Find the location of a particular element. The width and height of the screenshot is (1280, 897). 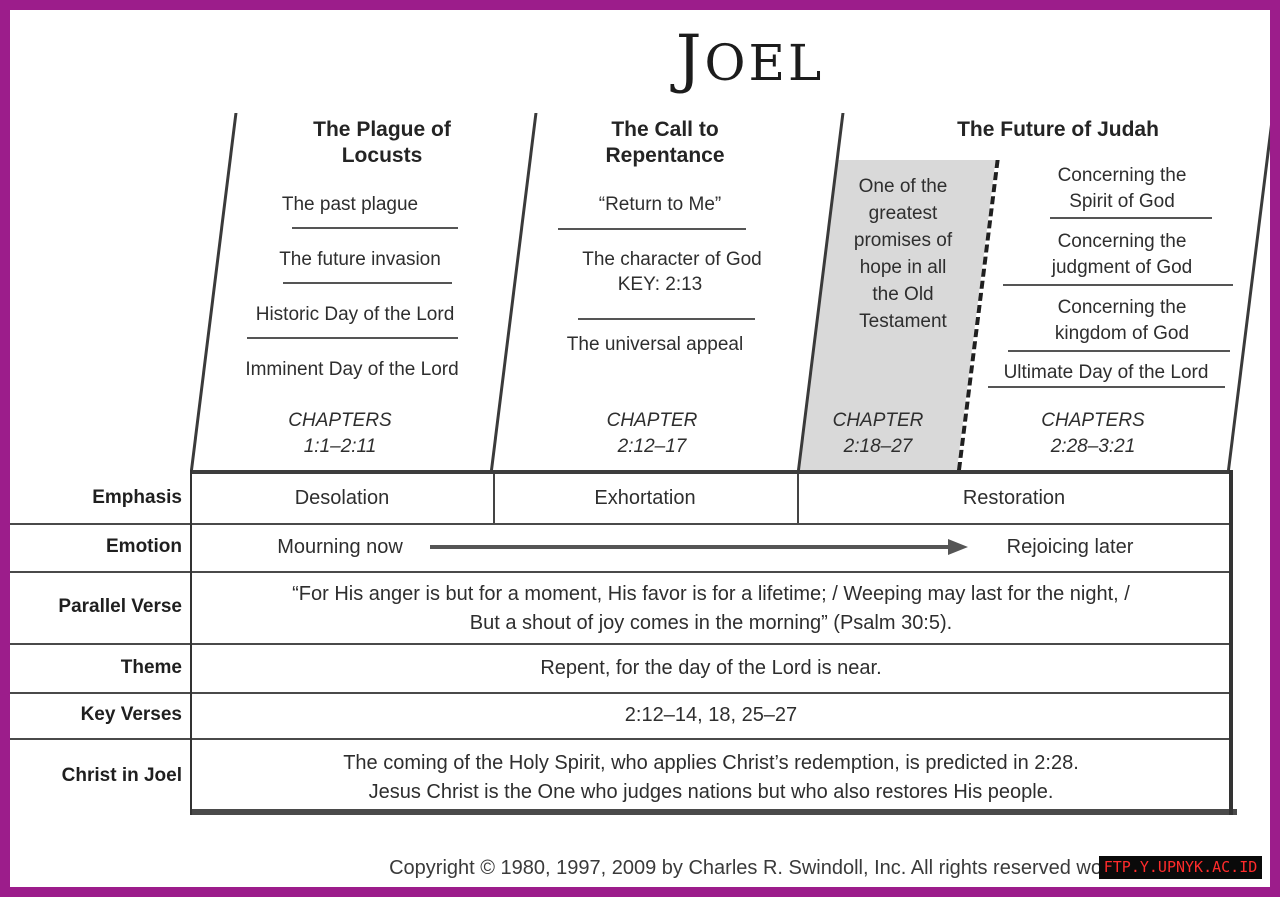

emphasis-cell-restoration: Restoration is located at coordinates (1014, 498).